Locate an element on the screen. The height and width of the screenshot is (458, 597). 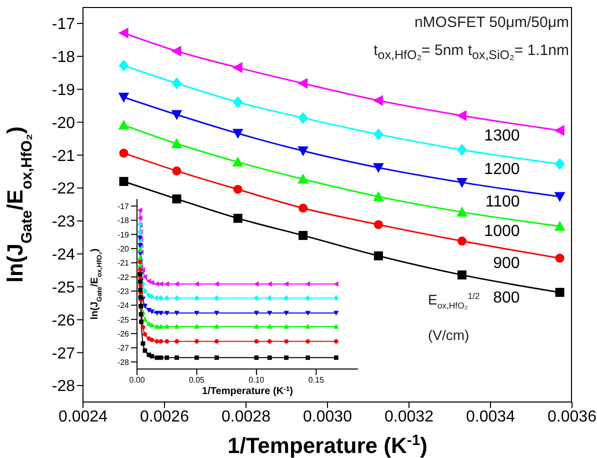
x-tick-label: 0.05 is located at coordinates (197, 380).